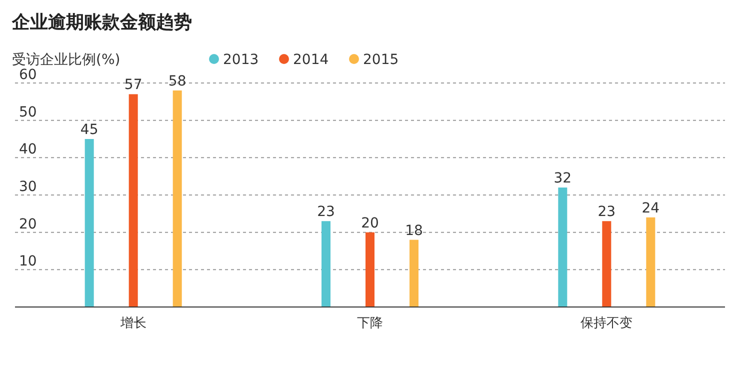  Describe the element at coordinates (381, 60) in the screenshot. I see `legend-label: 2015` at that location.